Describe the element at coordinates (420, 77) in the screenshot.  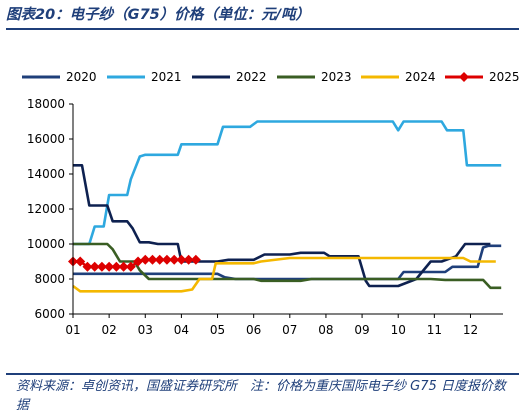
I see `legend-label: 2024` at that location.